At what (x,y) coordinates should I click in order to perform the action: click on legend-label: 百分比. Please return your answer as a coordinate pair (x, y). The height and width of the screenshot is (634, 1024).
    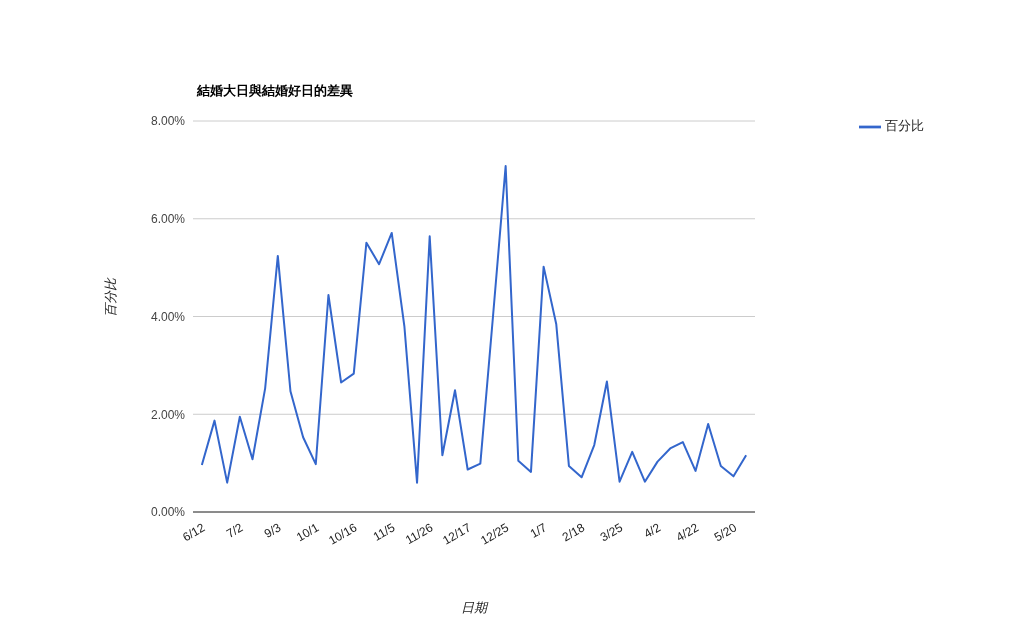
    Looking at the image, I should click on (904, 126).